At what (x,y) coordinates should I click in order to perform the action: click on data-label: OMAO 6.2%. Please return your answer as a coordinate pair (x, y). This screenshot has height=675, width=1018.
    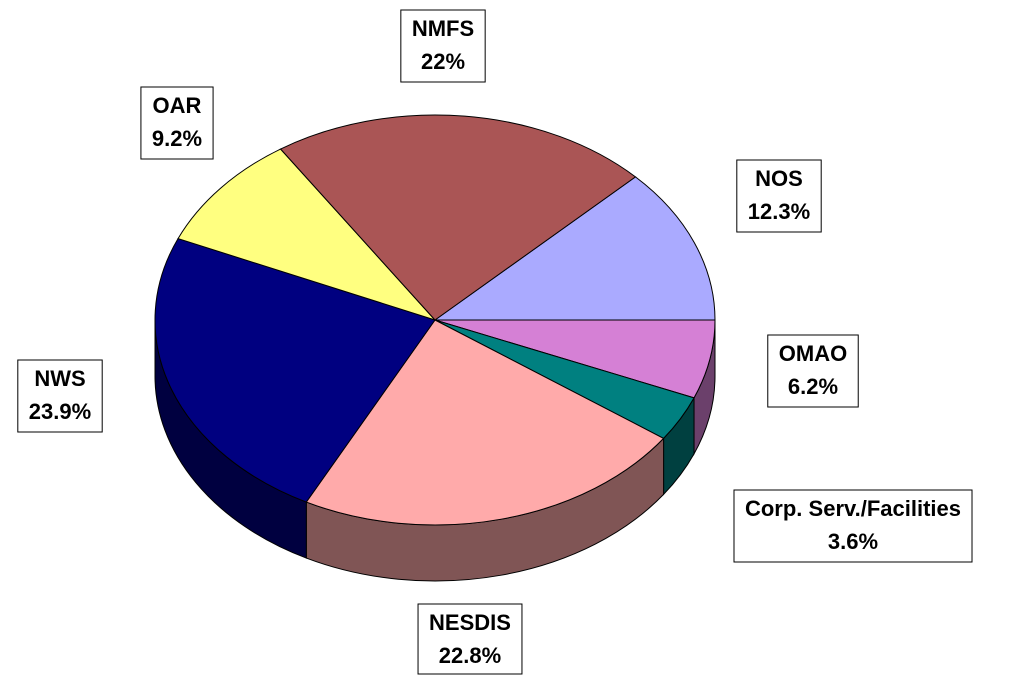
    Looking at the image, I should click on (813, 371).